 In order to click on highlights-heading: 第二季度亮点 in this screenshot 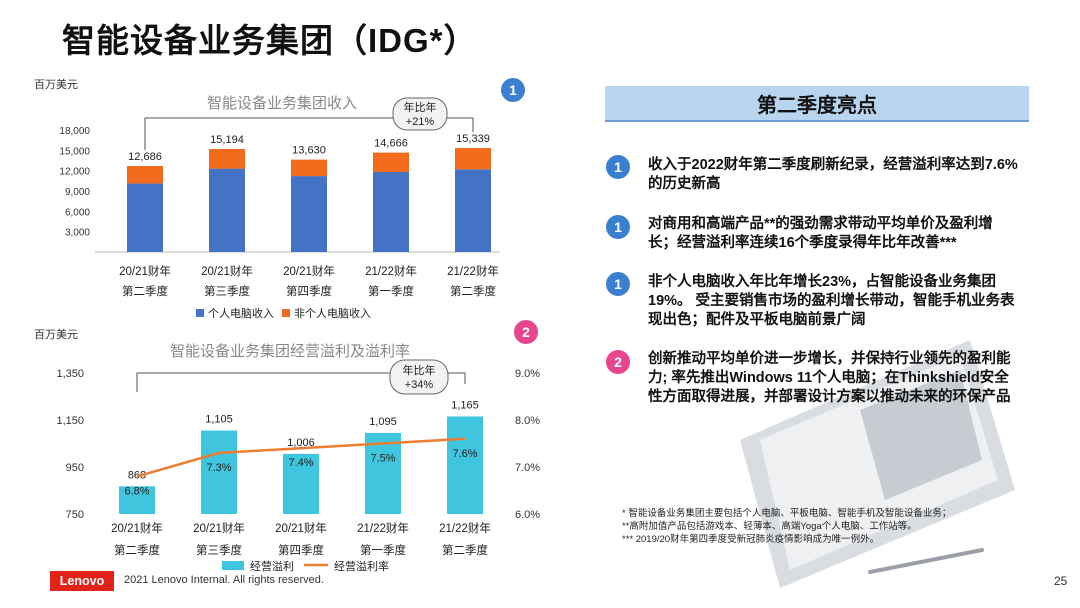, I will do `click(817, 104)`.